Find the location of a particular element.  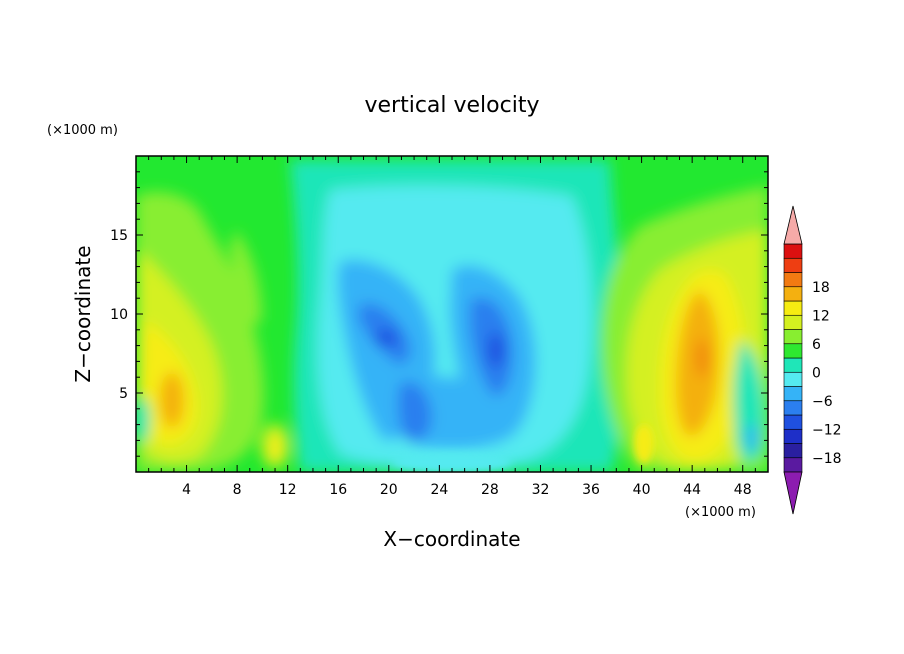

colorbar: −18 −12 −6 0 6 12 18 is located at coordinates (812, 360).